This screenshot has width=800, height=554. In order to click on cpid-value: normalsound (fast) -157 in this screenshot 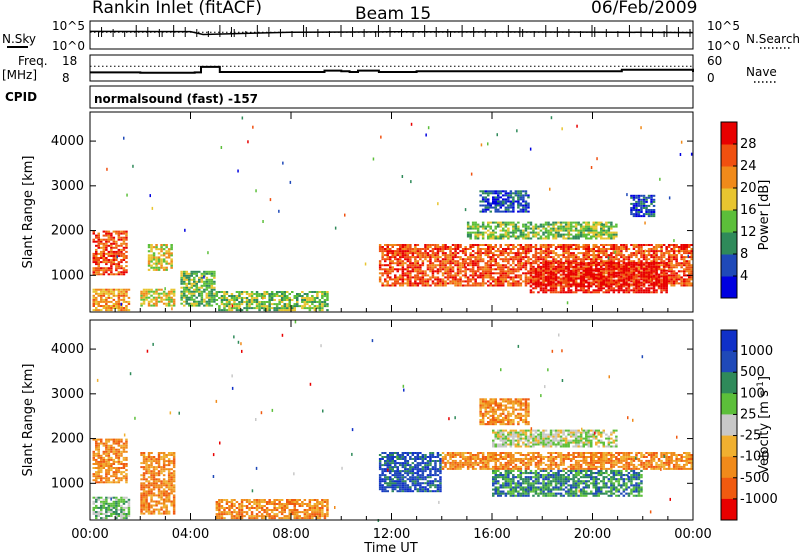, I will do `click(176, 99)`.